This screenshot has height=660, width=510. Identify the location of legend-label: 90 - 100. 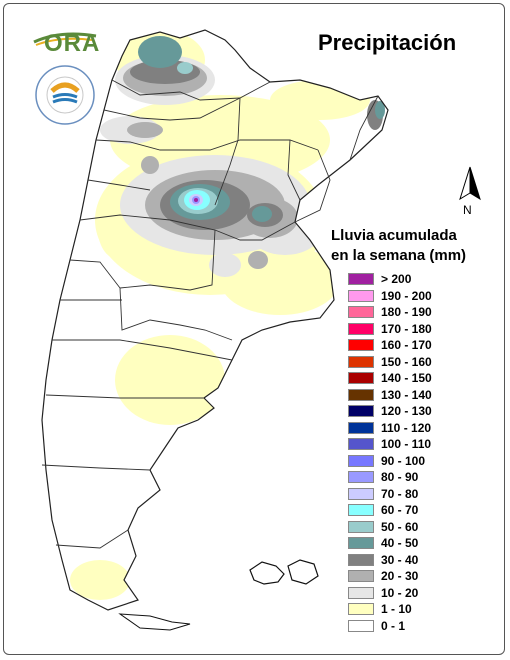
(403, 460).